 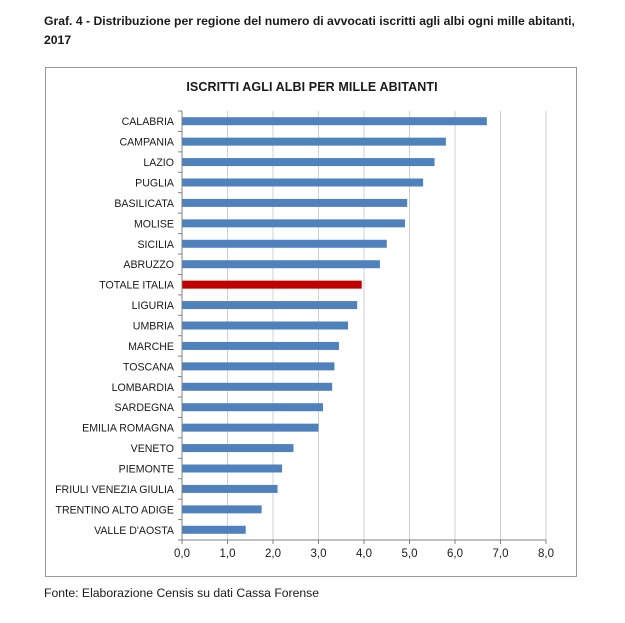 What do you see at coordinates (146, 143) in the screenshot?
I see `category-label: CAMPANIA` at bounding box center [146, 143].